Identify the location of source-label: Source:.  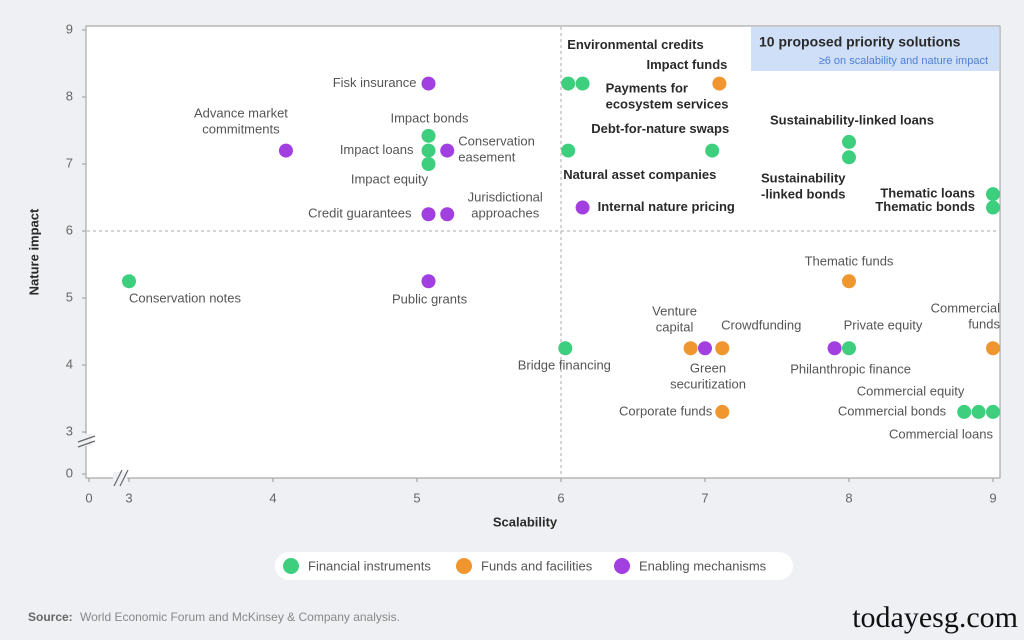
(50, 617).